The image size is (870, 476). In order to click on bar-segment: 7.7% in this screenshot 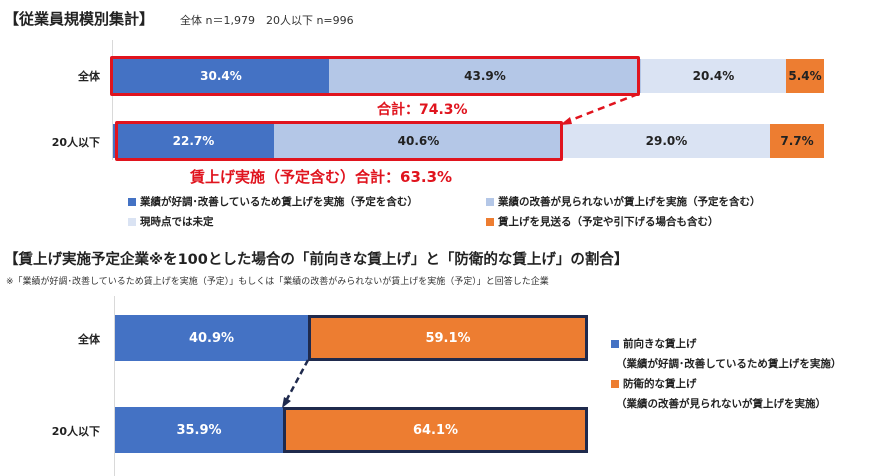, I will do `click(797, 141)`.